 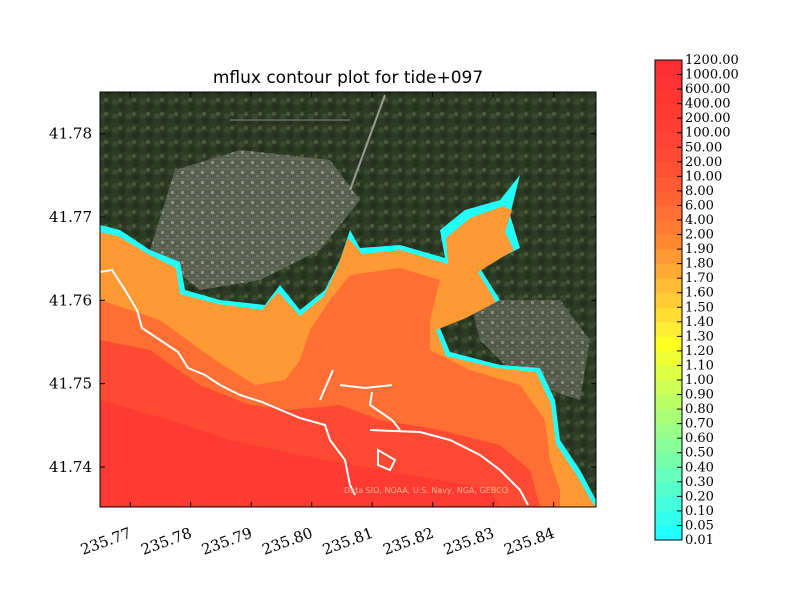 What do you see at coordinates (699, 336) in the screenshot?
I see `colorbar-label: 1.30` at bounding box center [699, 336].